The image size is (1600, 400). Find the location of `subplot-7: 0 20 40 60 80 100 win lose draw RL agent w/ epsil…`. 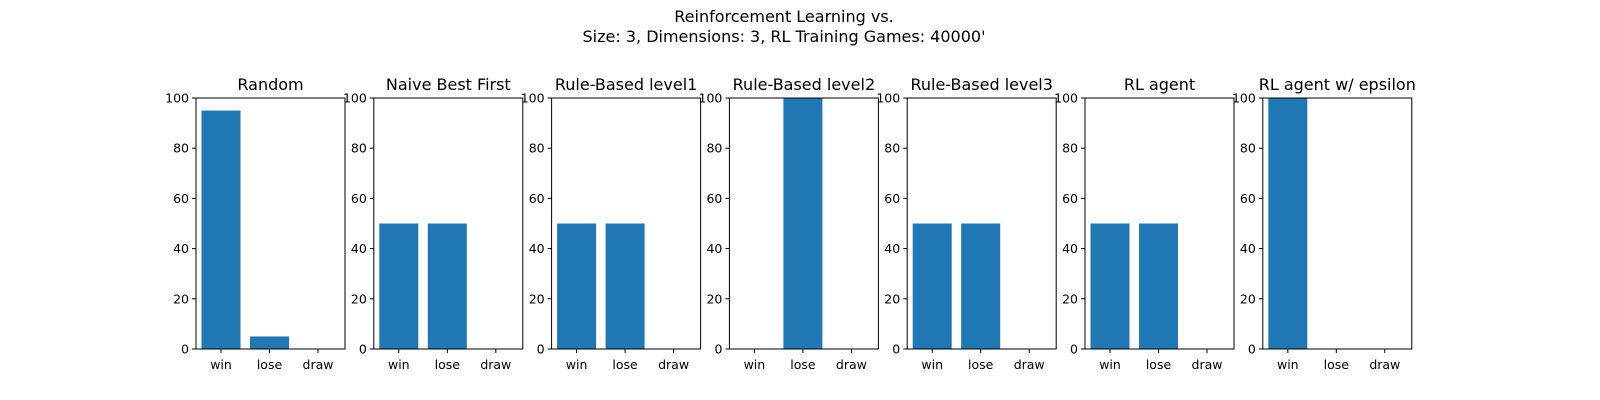

subplot-7: 0 20 40 60 80 100 win lose draw RL agent w/ epsil… is located at coordinates (1324, 223).